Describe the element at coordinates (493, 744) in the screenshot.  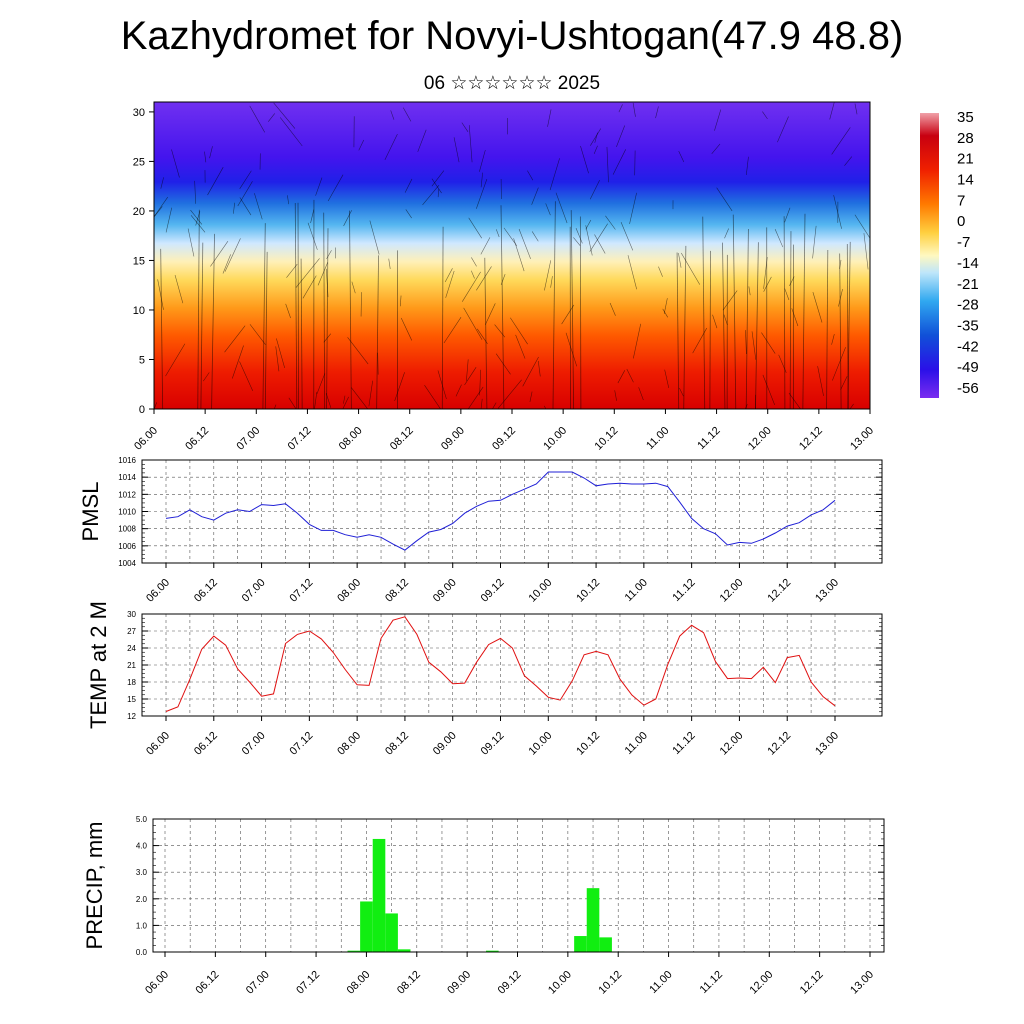
I see `x-tick-label: 09.12` at that location.